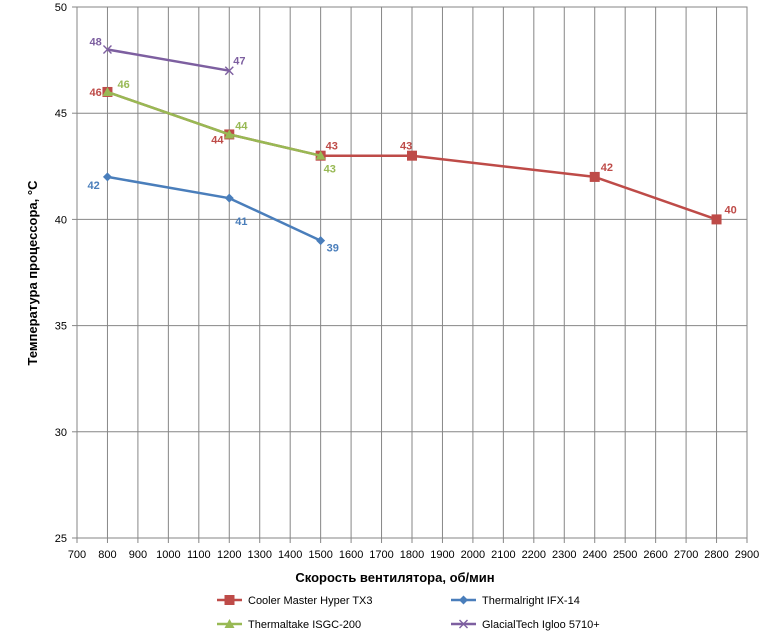  I want to click on legend-entry: Cooler Master Hyper TX3, so click(295, 601).